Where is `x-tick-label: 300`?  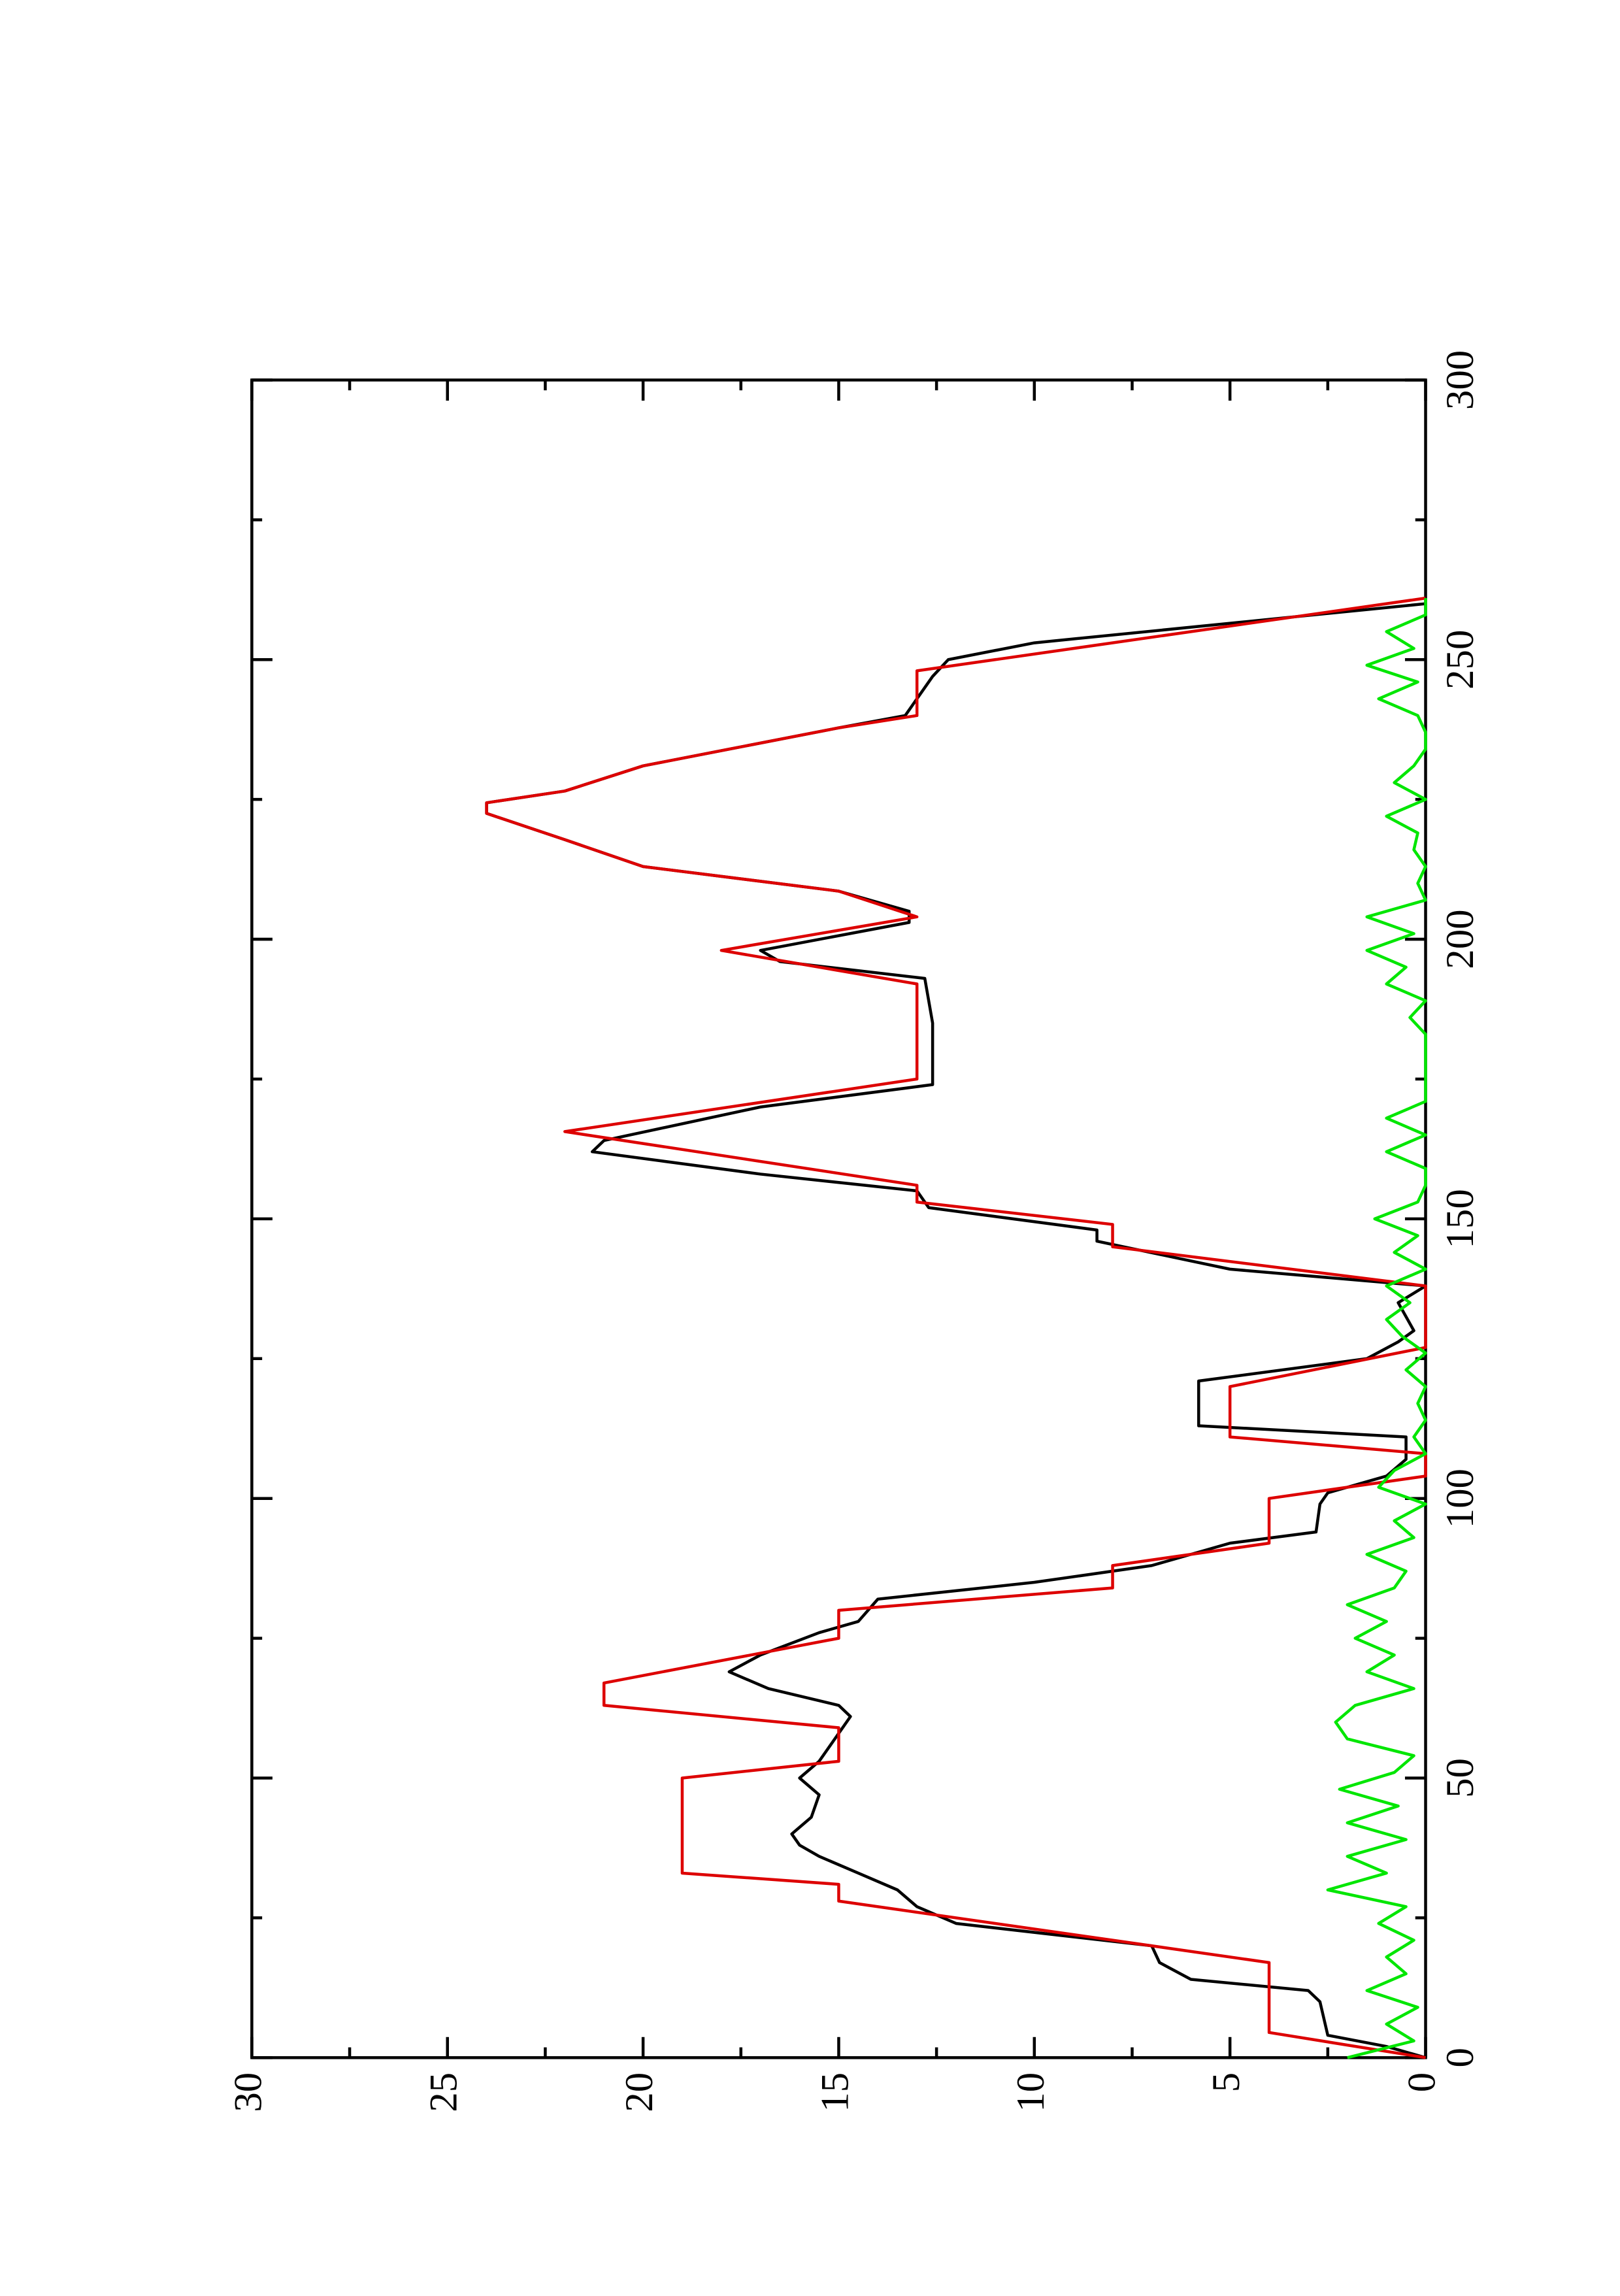 x-tick-label: 300 is located at coordinates (1460, 380).